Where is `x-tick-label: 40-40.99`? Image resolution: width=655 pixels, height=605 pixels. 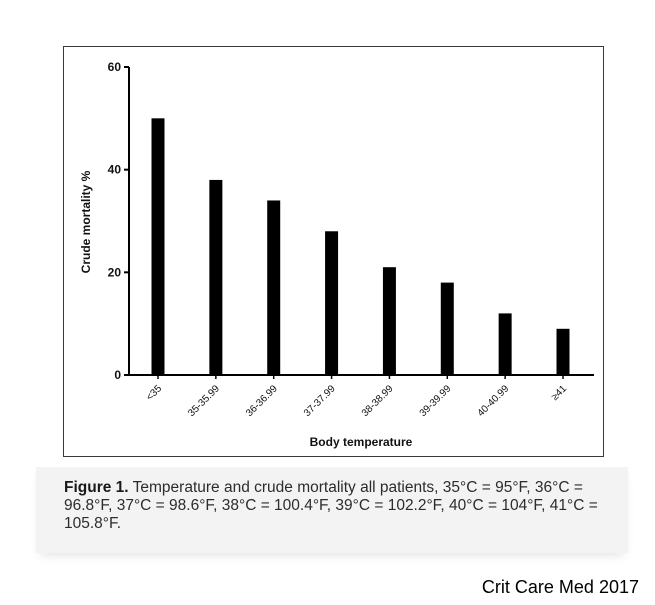 x-tick-label: 40-40.99 is located at coordinates (494, 401).